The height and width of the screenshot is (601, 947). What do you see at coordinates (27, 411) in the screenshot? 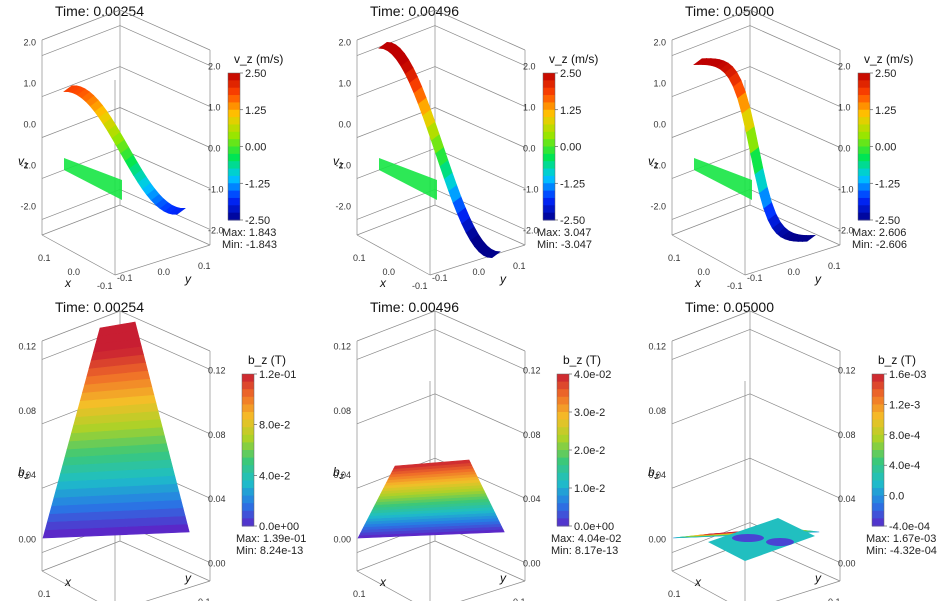
I see `z-tick-label: 0.08` at bounding box center [27, 411].